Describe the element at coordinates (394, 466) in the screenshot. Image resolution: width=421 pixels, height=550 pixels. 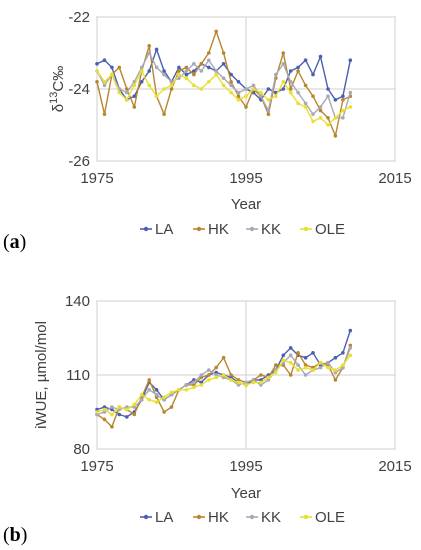
I see `chart-b-x-tick-label: 2015` at that location.